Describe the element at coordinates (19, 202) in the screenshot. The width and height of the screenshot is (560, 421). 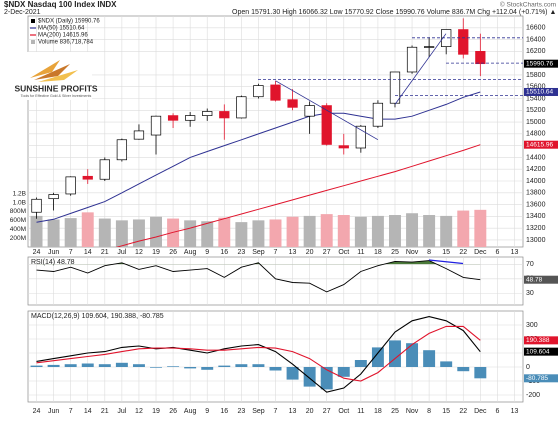
I see `y-tick-label: 1.0B` at that location.